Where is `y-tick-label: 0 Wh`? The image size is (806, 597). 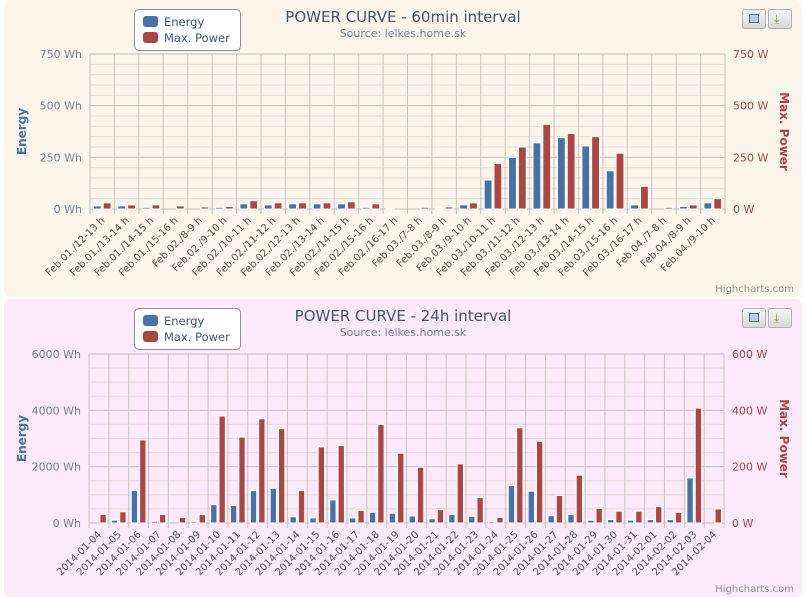
y-tick-label: 0 Wh is located at coordinates (68, 209).